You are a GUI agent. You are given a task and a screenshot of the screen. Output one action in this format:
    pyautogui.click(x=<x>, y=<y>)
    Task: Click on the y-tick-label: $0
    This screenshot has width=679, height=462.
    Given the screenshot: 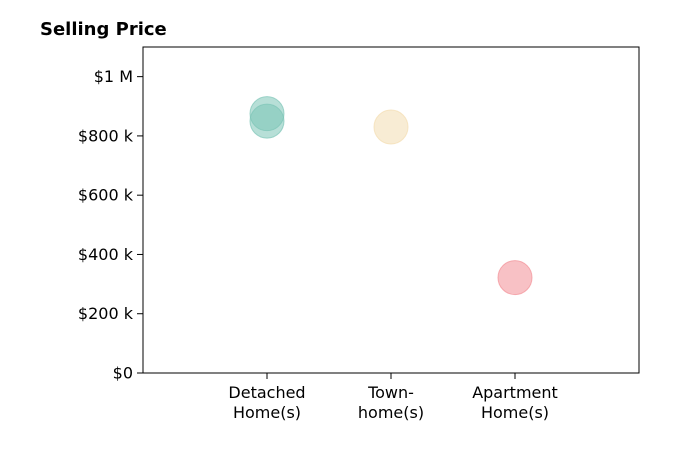 What is the action you would take?
    pyautogui.click(x=123, y=373)
    